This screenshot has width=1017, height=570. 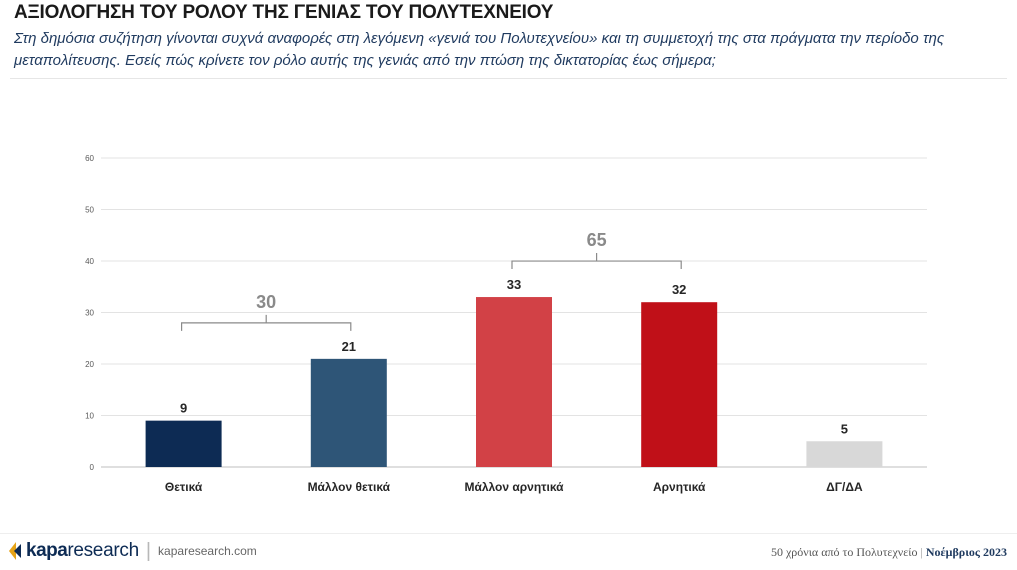 What do you see at coordinates (844, 552) in the screenshot?
I see `footer-note-text: 50 χρόνια από το Πολυτεχνείο` at bounding box center [844, 552].